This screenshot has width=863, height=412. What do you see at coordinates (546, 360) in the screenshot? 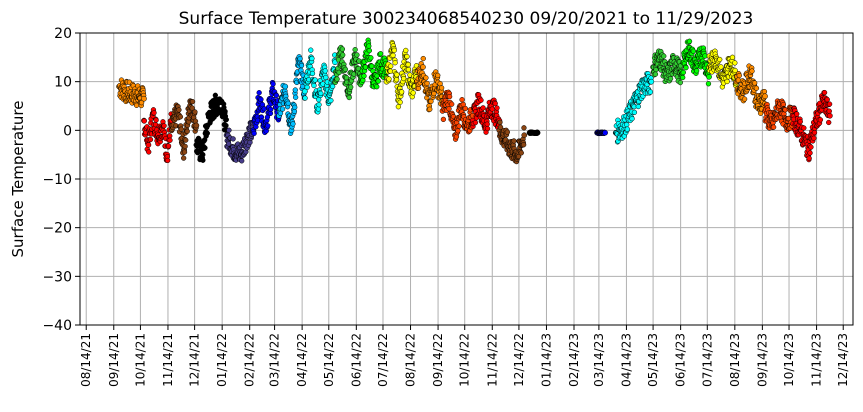
I see `x-tick-label: 01/14/23` at bounding box center [546, 360].